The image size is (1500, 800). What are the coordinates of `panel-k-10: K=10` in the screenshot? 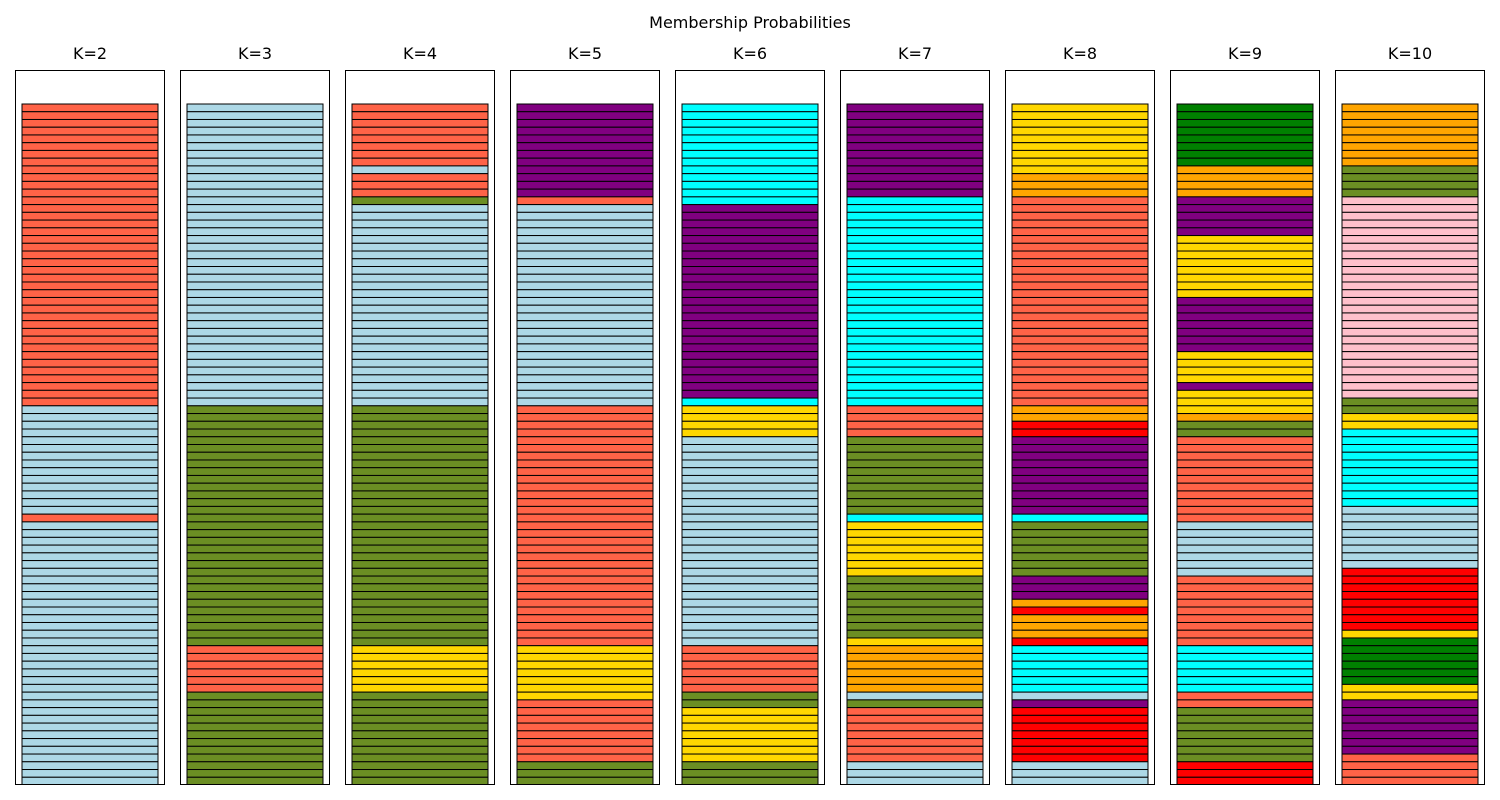 It's located at (1410, 414).